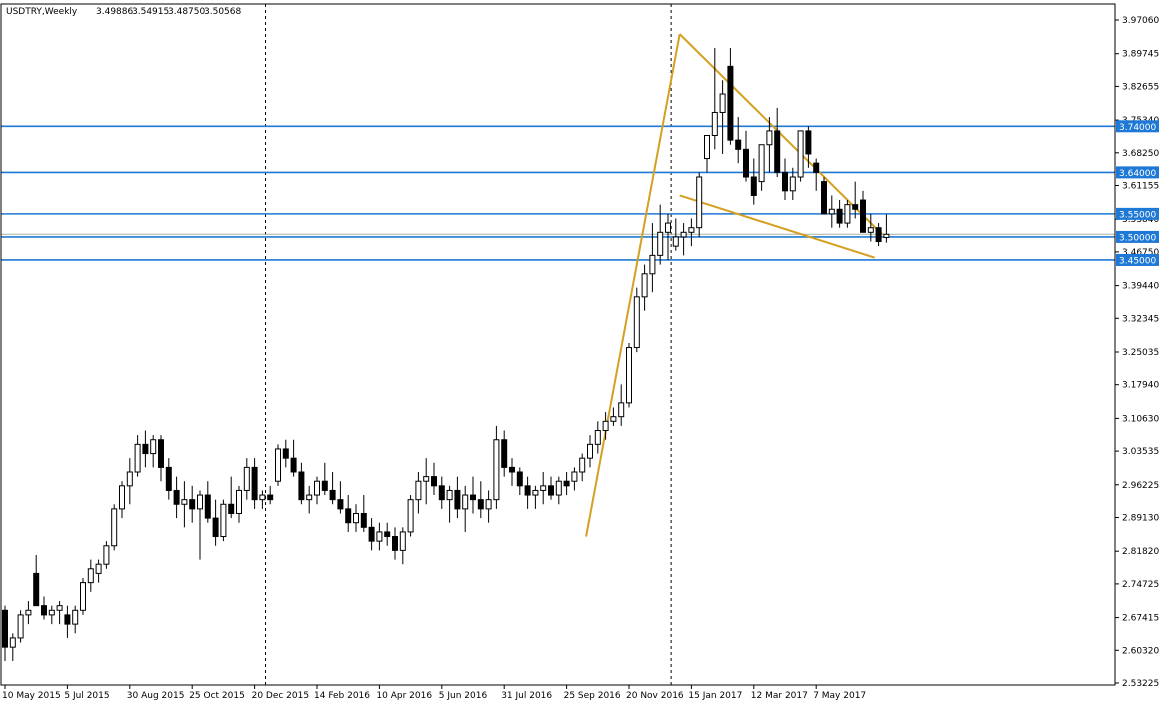 The width and height of the screenshot is (1159, 710). What do you see at coordinates (1140, 21) in the screenshot?
I see `y-axis-tick-label: 3.97060` at bounding box center [1140, 21].